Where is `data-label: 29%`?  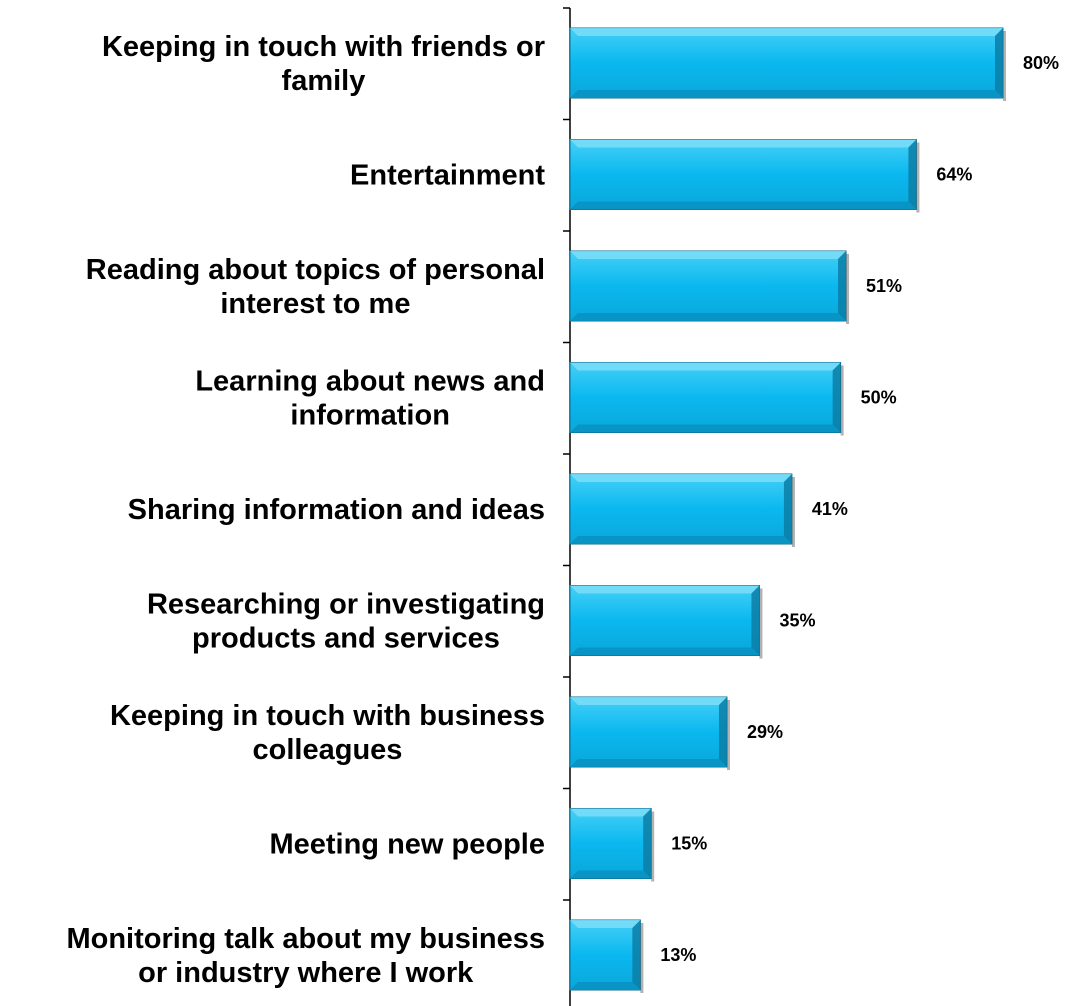 data-label: 29% is located at coordinates (765, 732).